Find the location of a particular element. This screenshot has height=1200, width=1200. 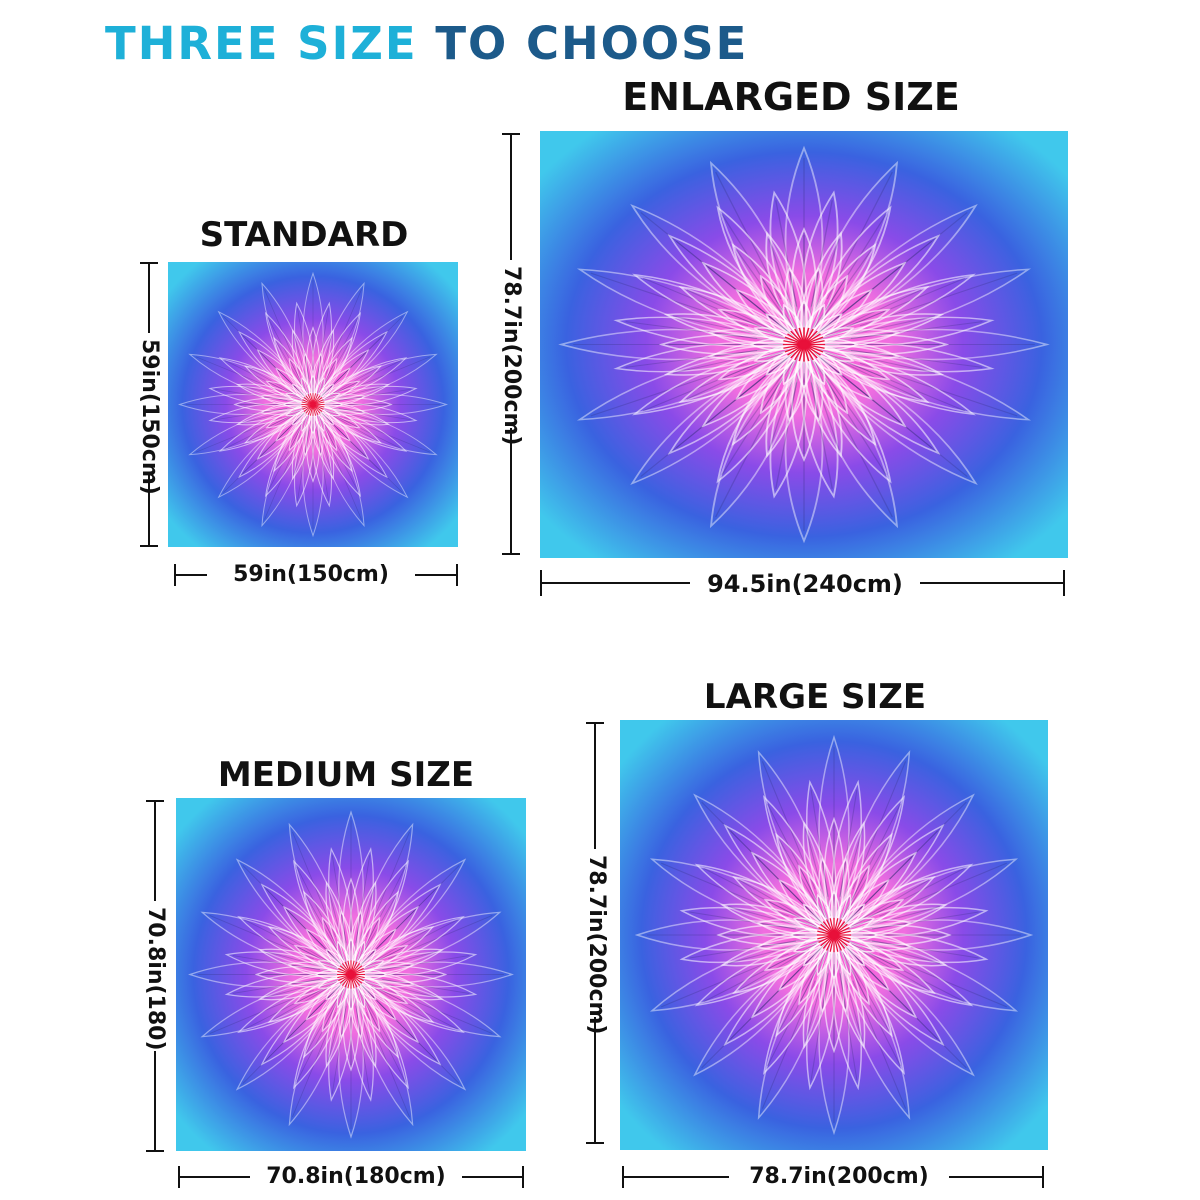

enlarged-width-dimension: 94.5in(240cm) is located at coordinates (802, 583).